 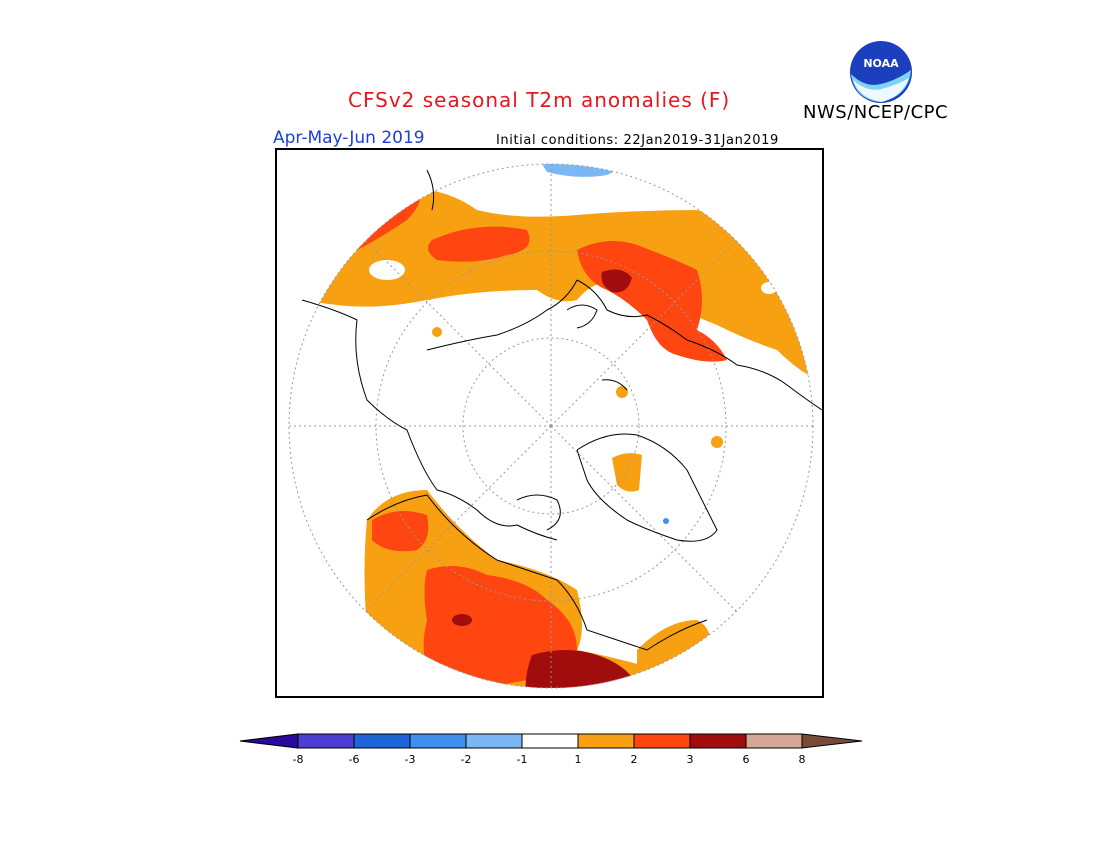 What do you see at coordinates (494, 741) in the screenshot?
I see `legend-swatch-m2-m1` at bounding box center [494, 741].